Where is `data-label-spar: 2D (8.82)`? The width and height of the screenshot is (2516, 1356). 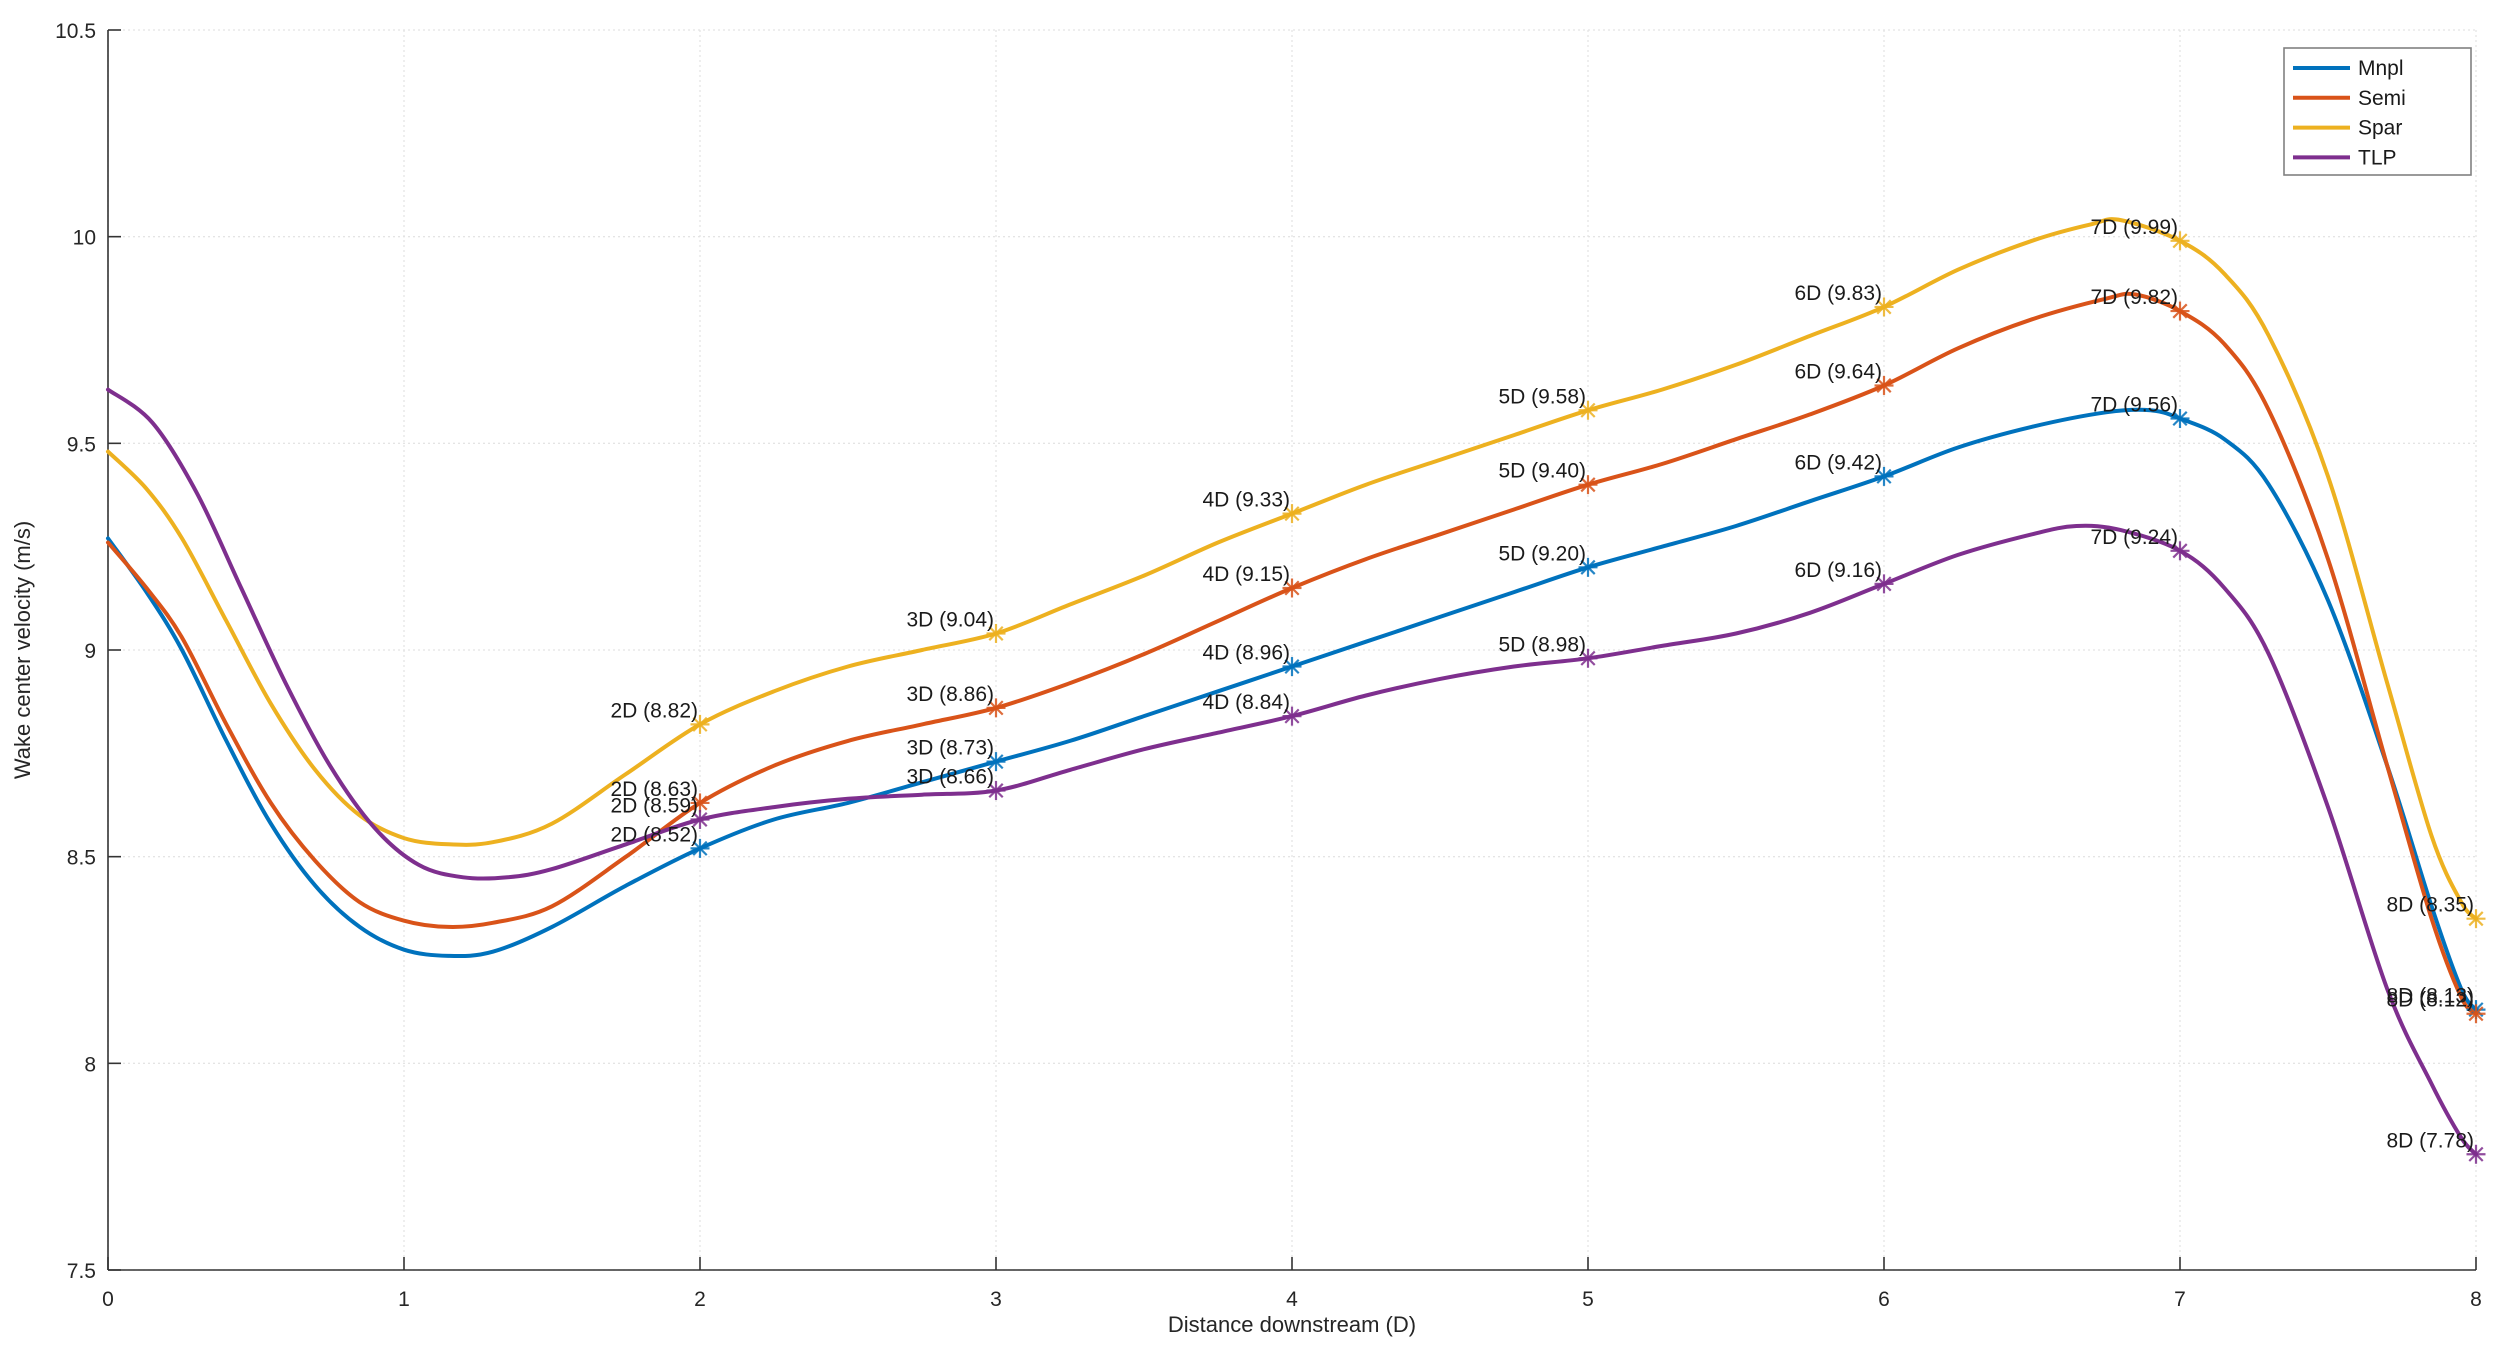 data-label-spar: 2D (8.82) is located at coordinates (654, 710).